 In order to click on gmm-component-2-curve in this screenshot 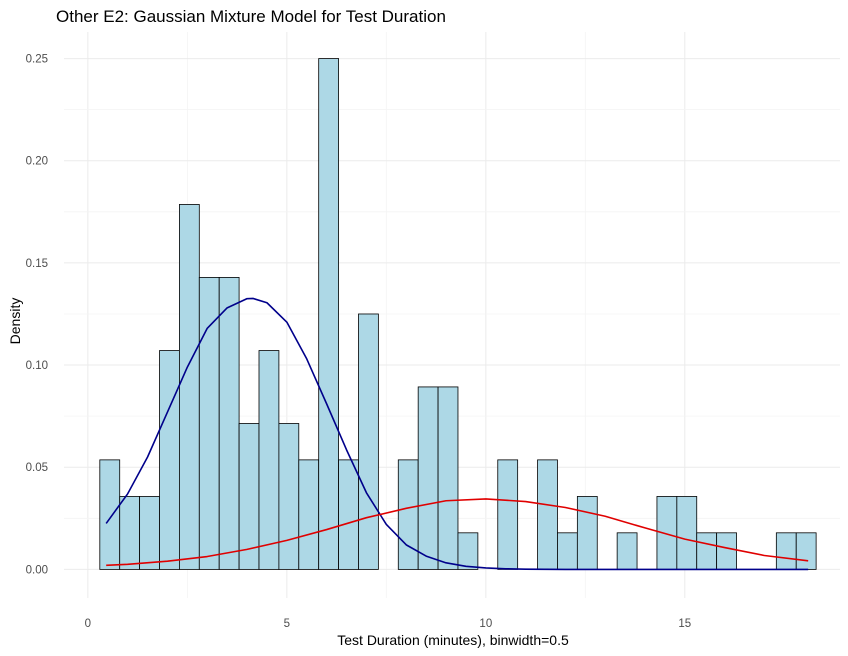, I will do `click(457, 532)`.